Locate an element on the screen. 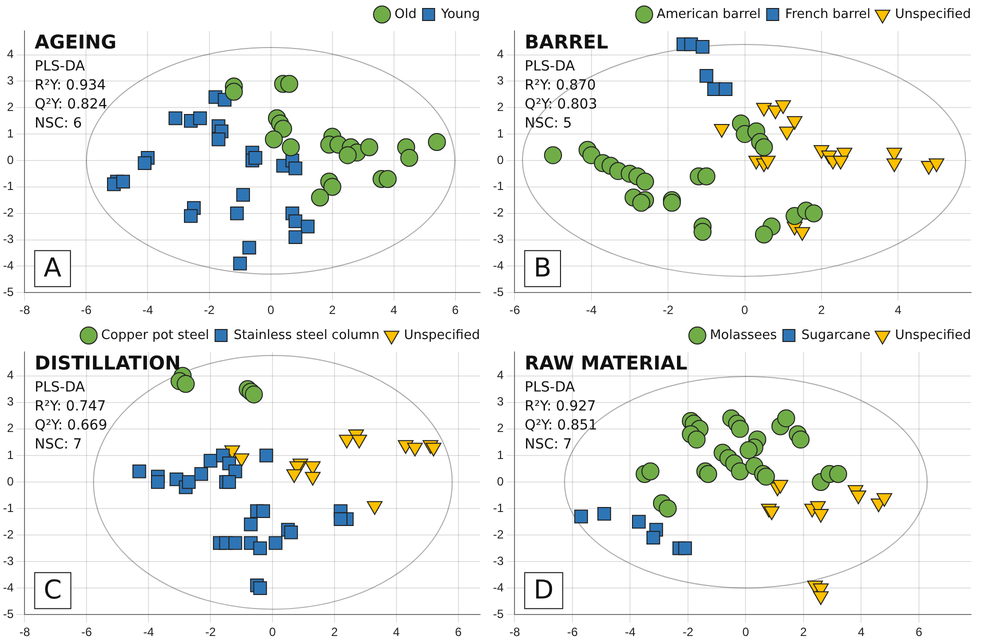 The height and width of the screenshot is (643, 981). x-tick-label: 6 is located at coordinates (456, 310).